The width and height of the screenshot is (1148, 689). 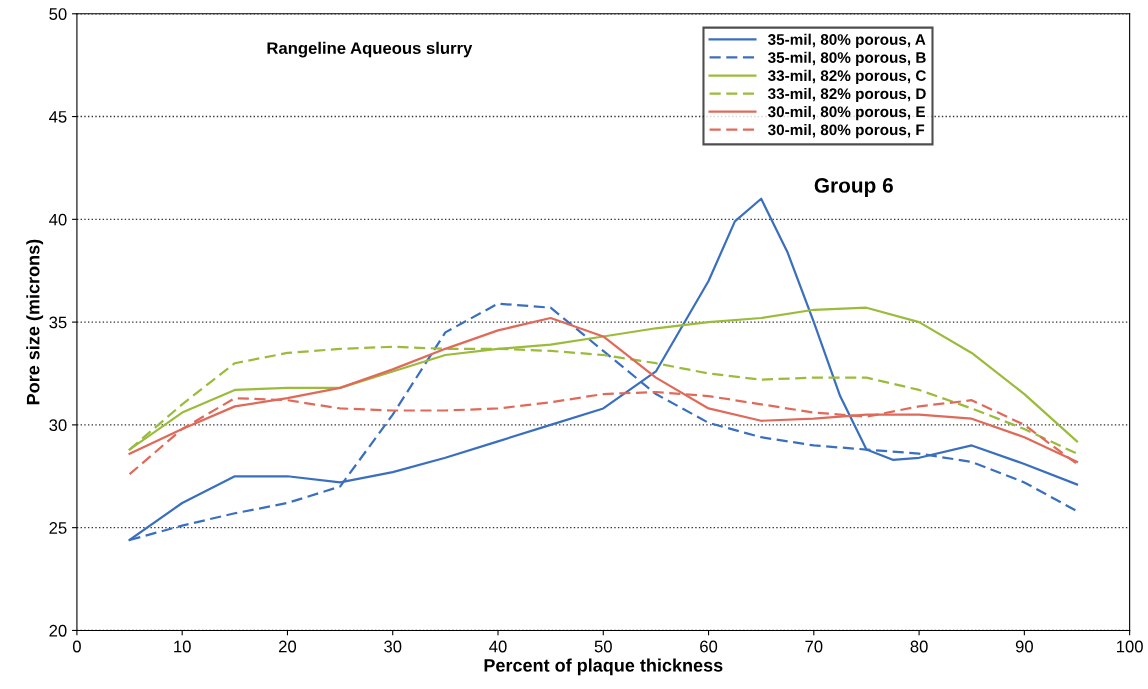 What do you see at coordinates (288, 646) in the screenshot?
I see `x-tick-label: 20` at bounding box center [288, 646].